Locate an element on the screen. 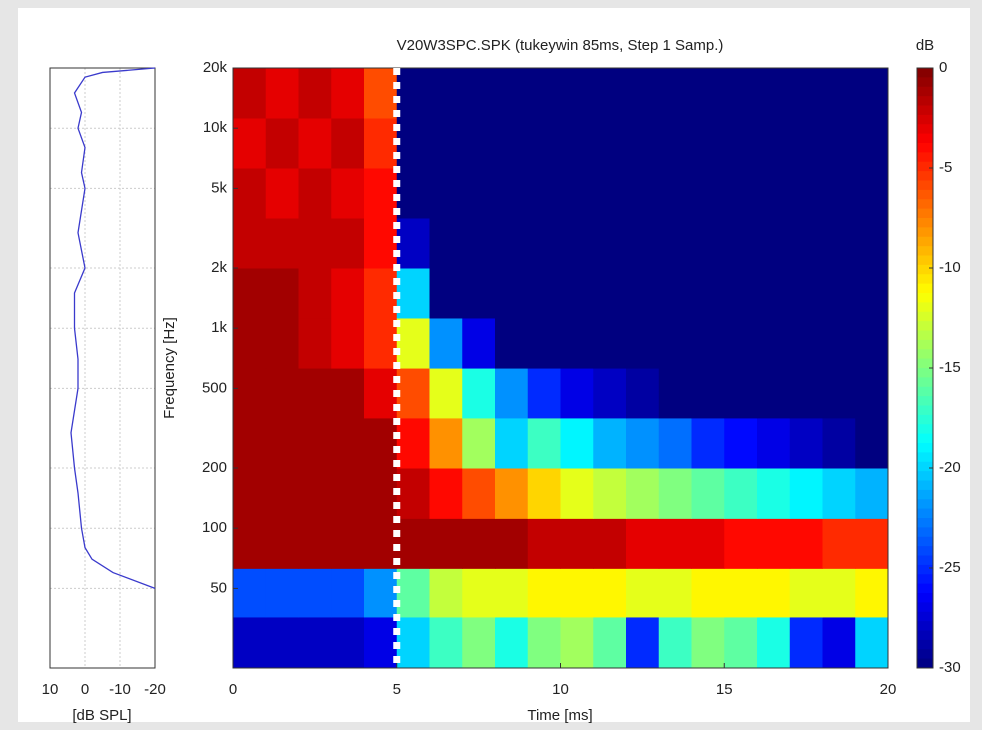 The image size is (982, 730). y-tick-label: 500 is located at coordinates (214, 387).